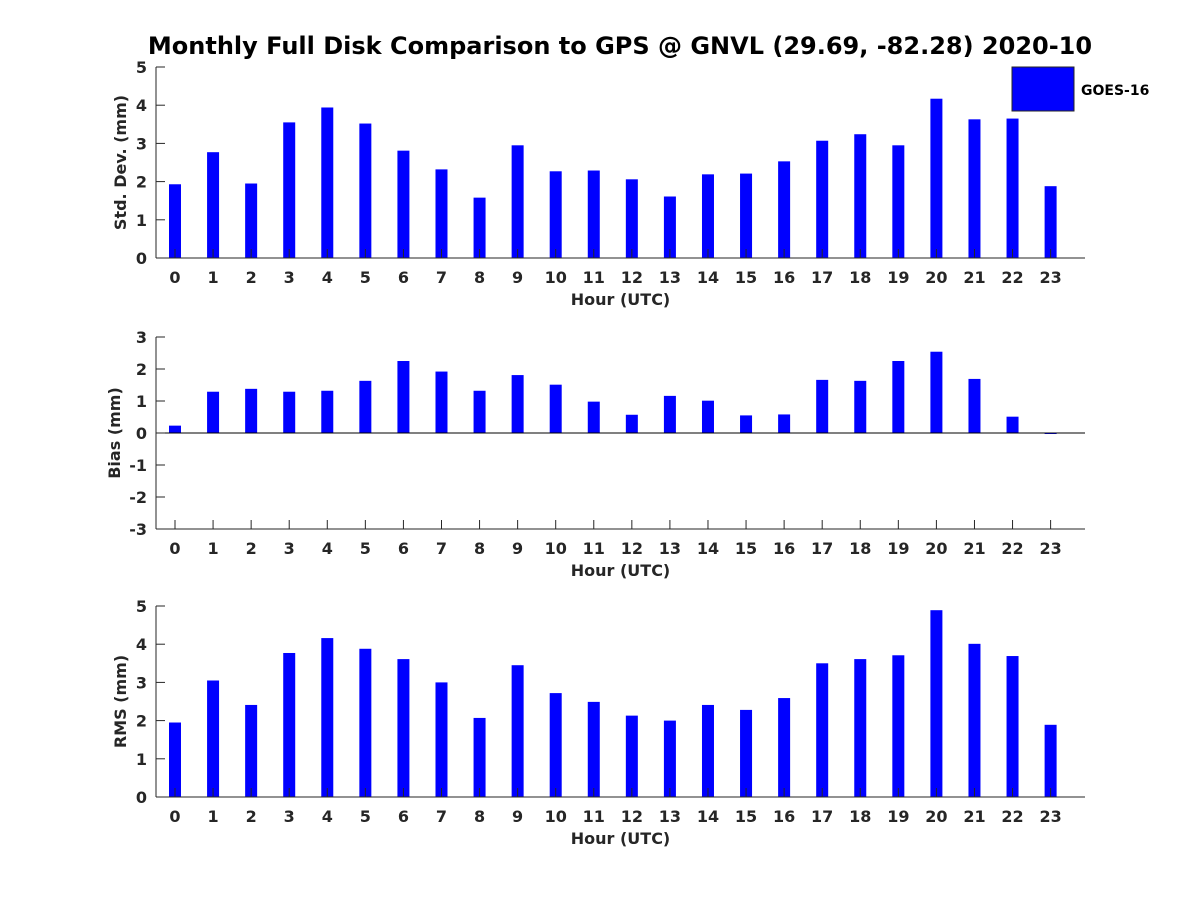 The image size is (1200, 900). What do you see at coordinates (174, 277) in the screenshot?
I see `std-dev-x-tick-label: 0` at bounding box center [174, 277].